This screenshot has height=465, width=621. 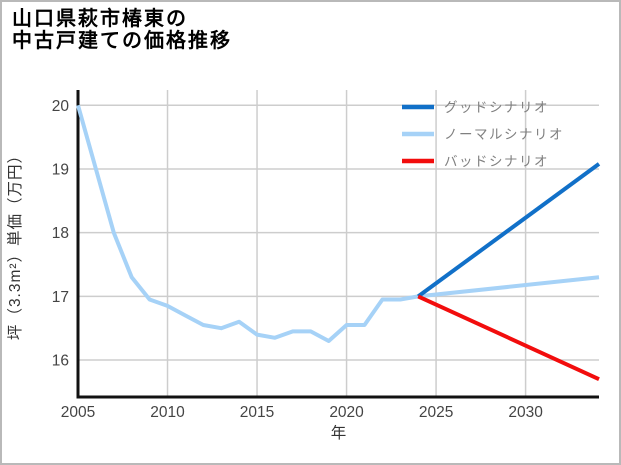 What do you see at coordinates (525, 412) in the screenshot?
I see `x-tick-label: 2030` at bounding box center [525, 412].